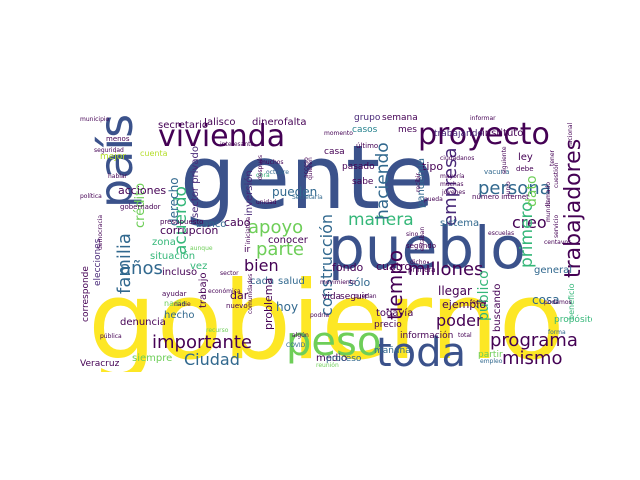  I want to click on cloud-word: cosa, so click(546, 300).